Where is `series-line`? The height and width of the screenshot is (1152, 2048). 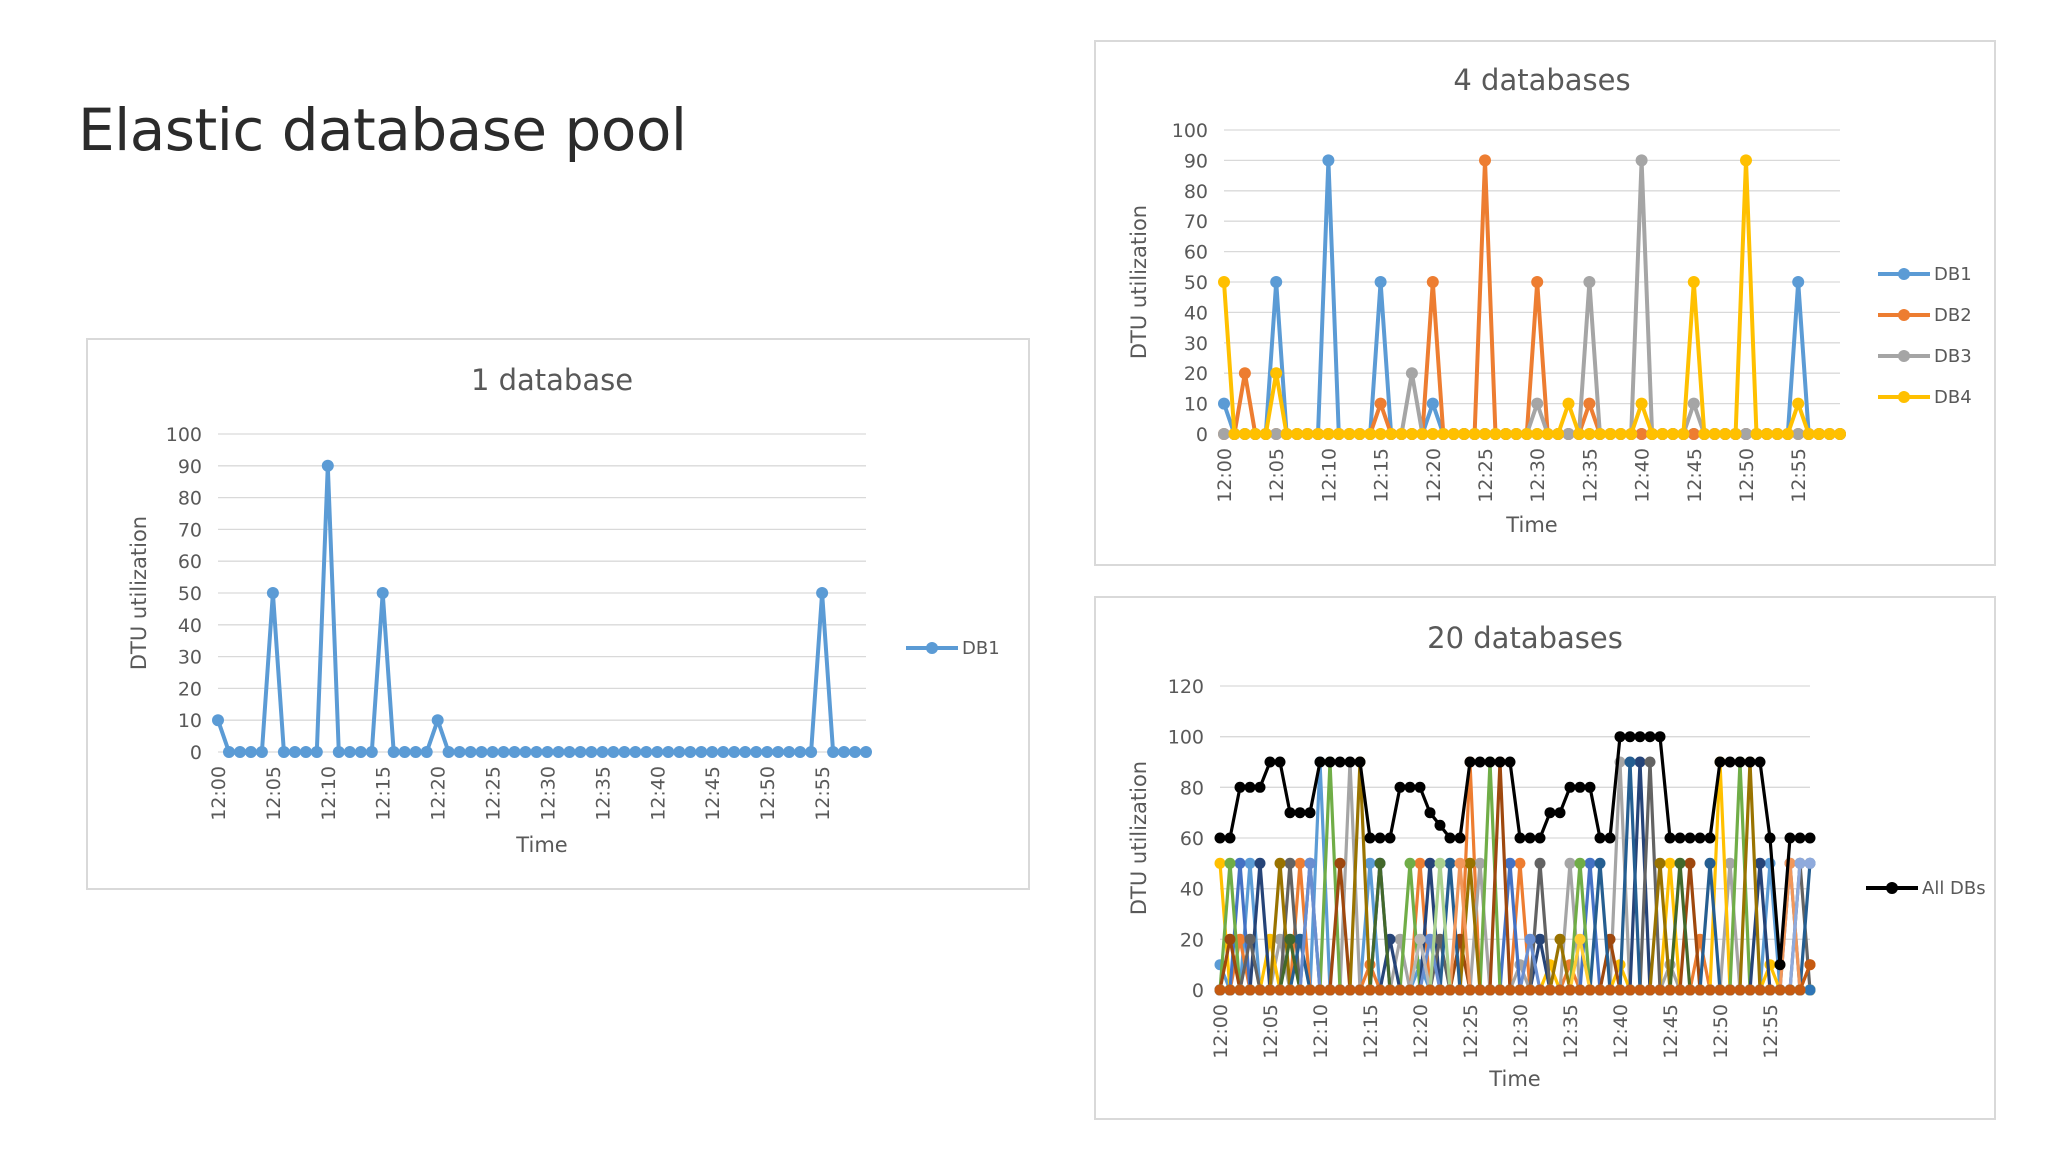 series-line is located at coordinates (1515, 851).